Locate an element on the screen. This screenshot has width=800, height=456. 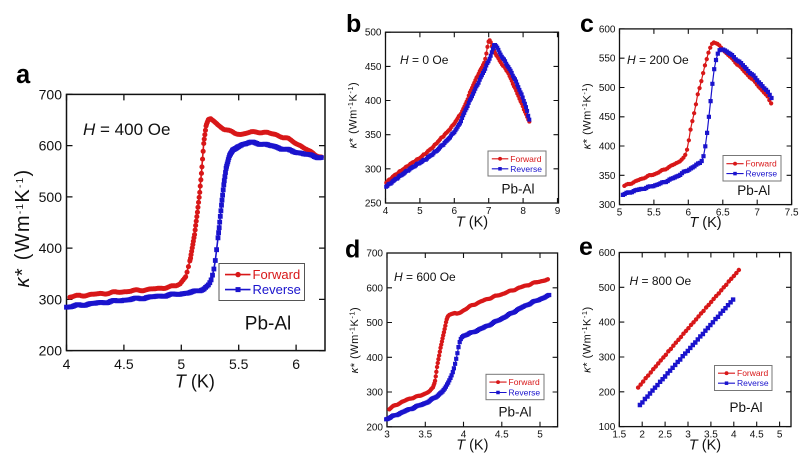
svg-text: 250 is located at coordinates (373, 204).